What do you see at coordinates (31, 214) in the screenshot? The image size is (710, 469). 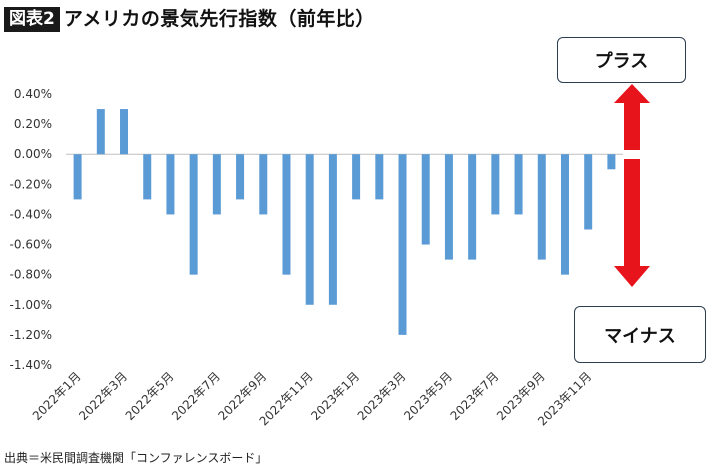 I see `y-tick-label: -0.40%` at bounding box center [31, 214].